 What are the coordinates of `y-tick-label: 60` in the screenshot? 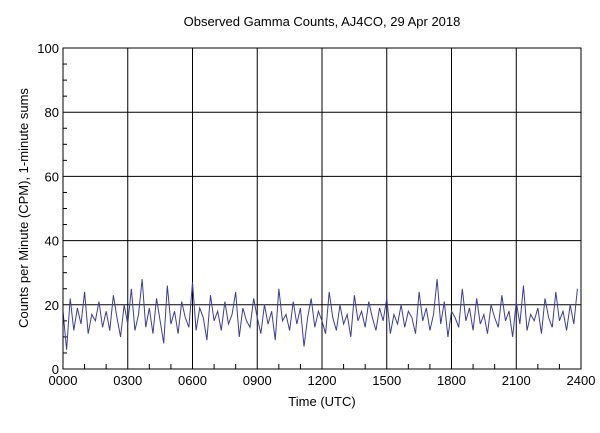 It's located at (52, 176).